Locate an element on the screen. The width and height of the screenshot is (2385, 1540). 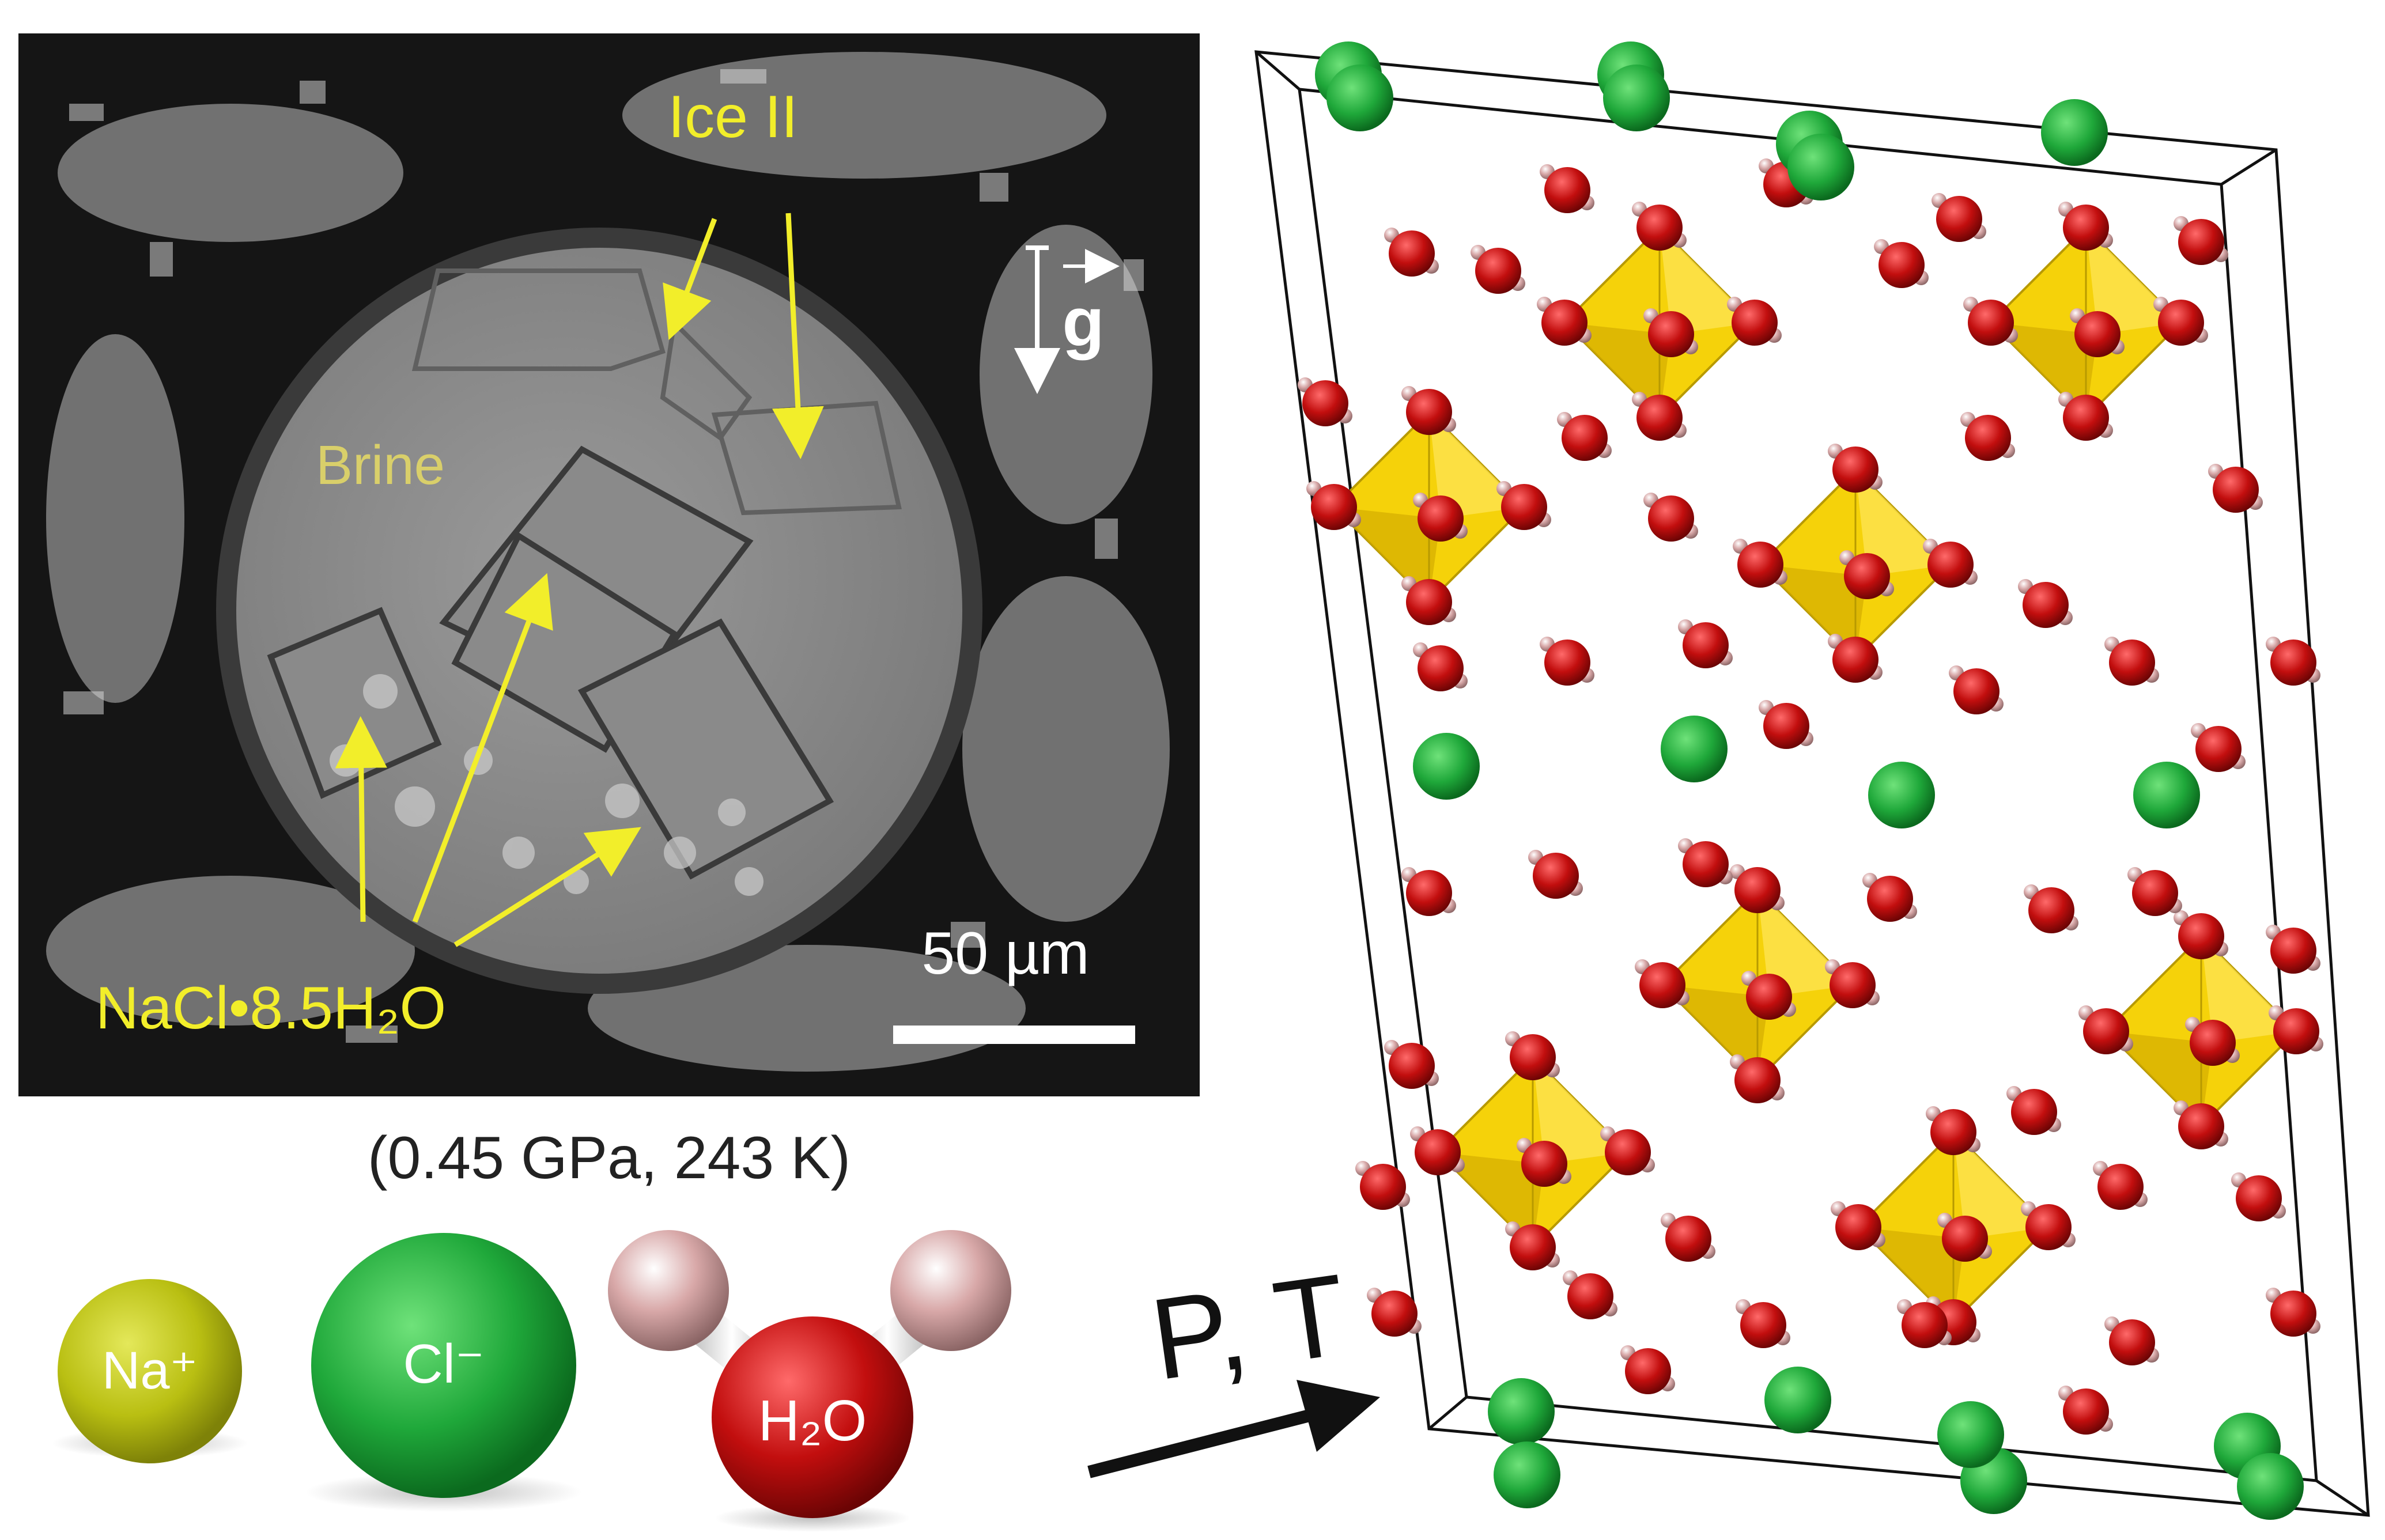
species-legend: Na⁺ Cl⁻ H₂O is located at coordinates (531, 1381).